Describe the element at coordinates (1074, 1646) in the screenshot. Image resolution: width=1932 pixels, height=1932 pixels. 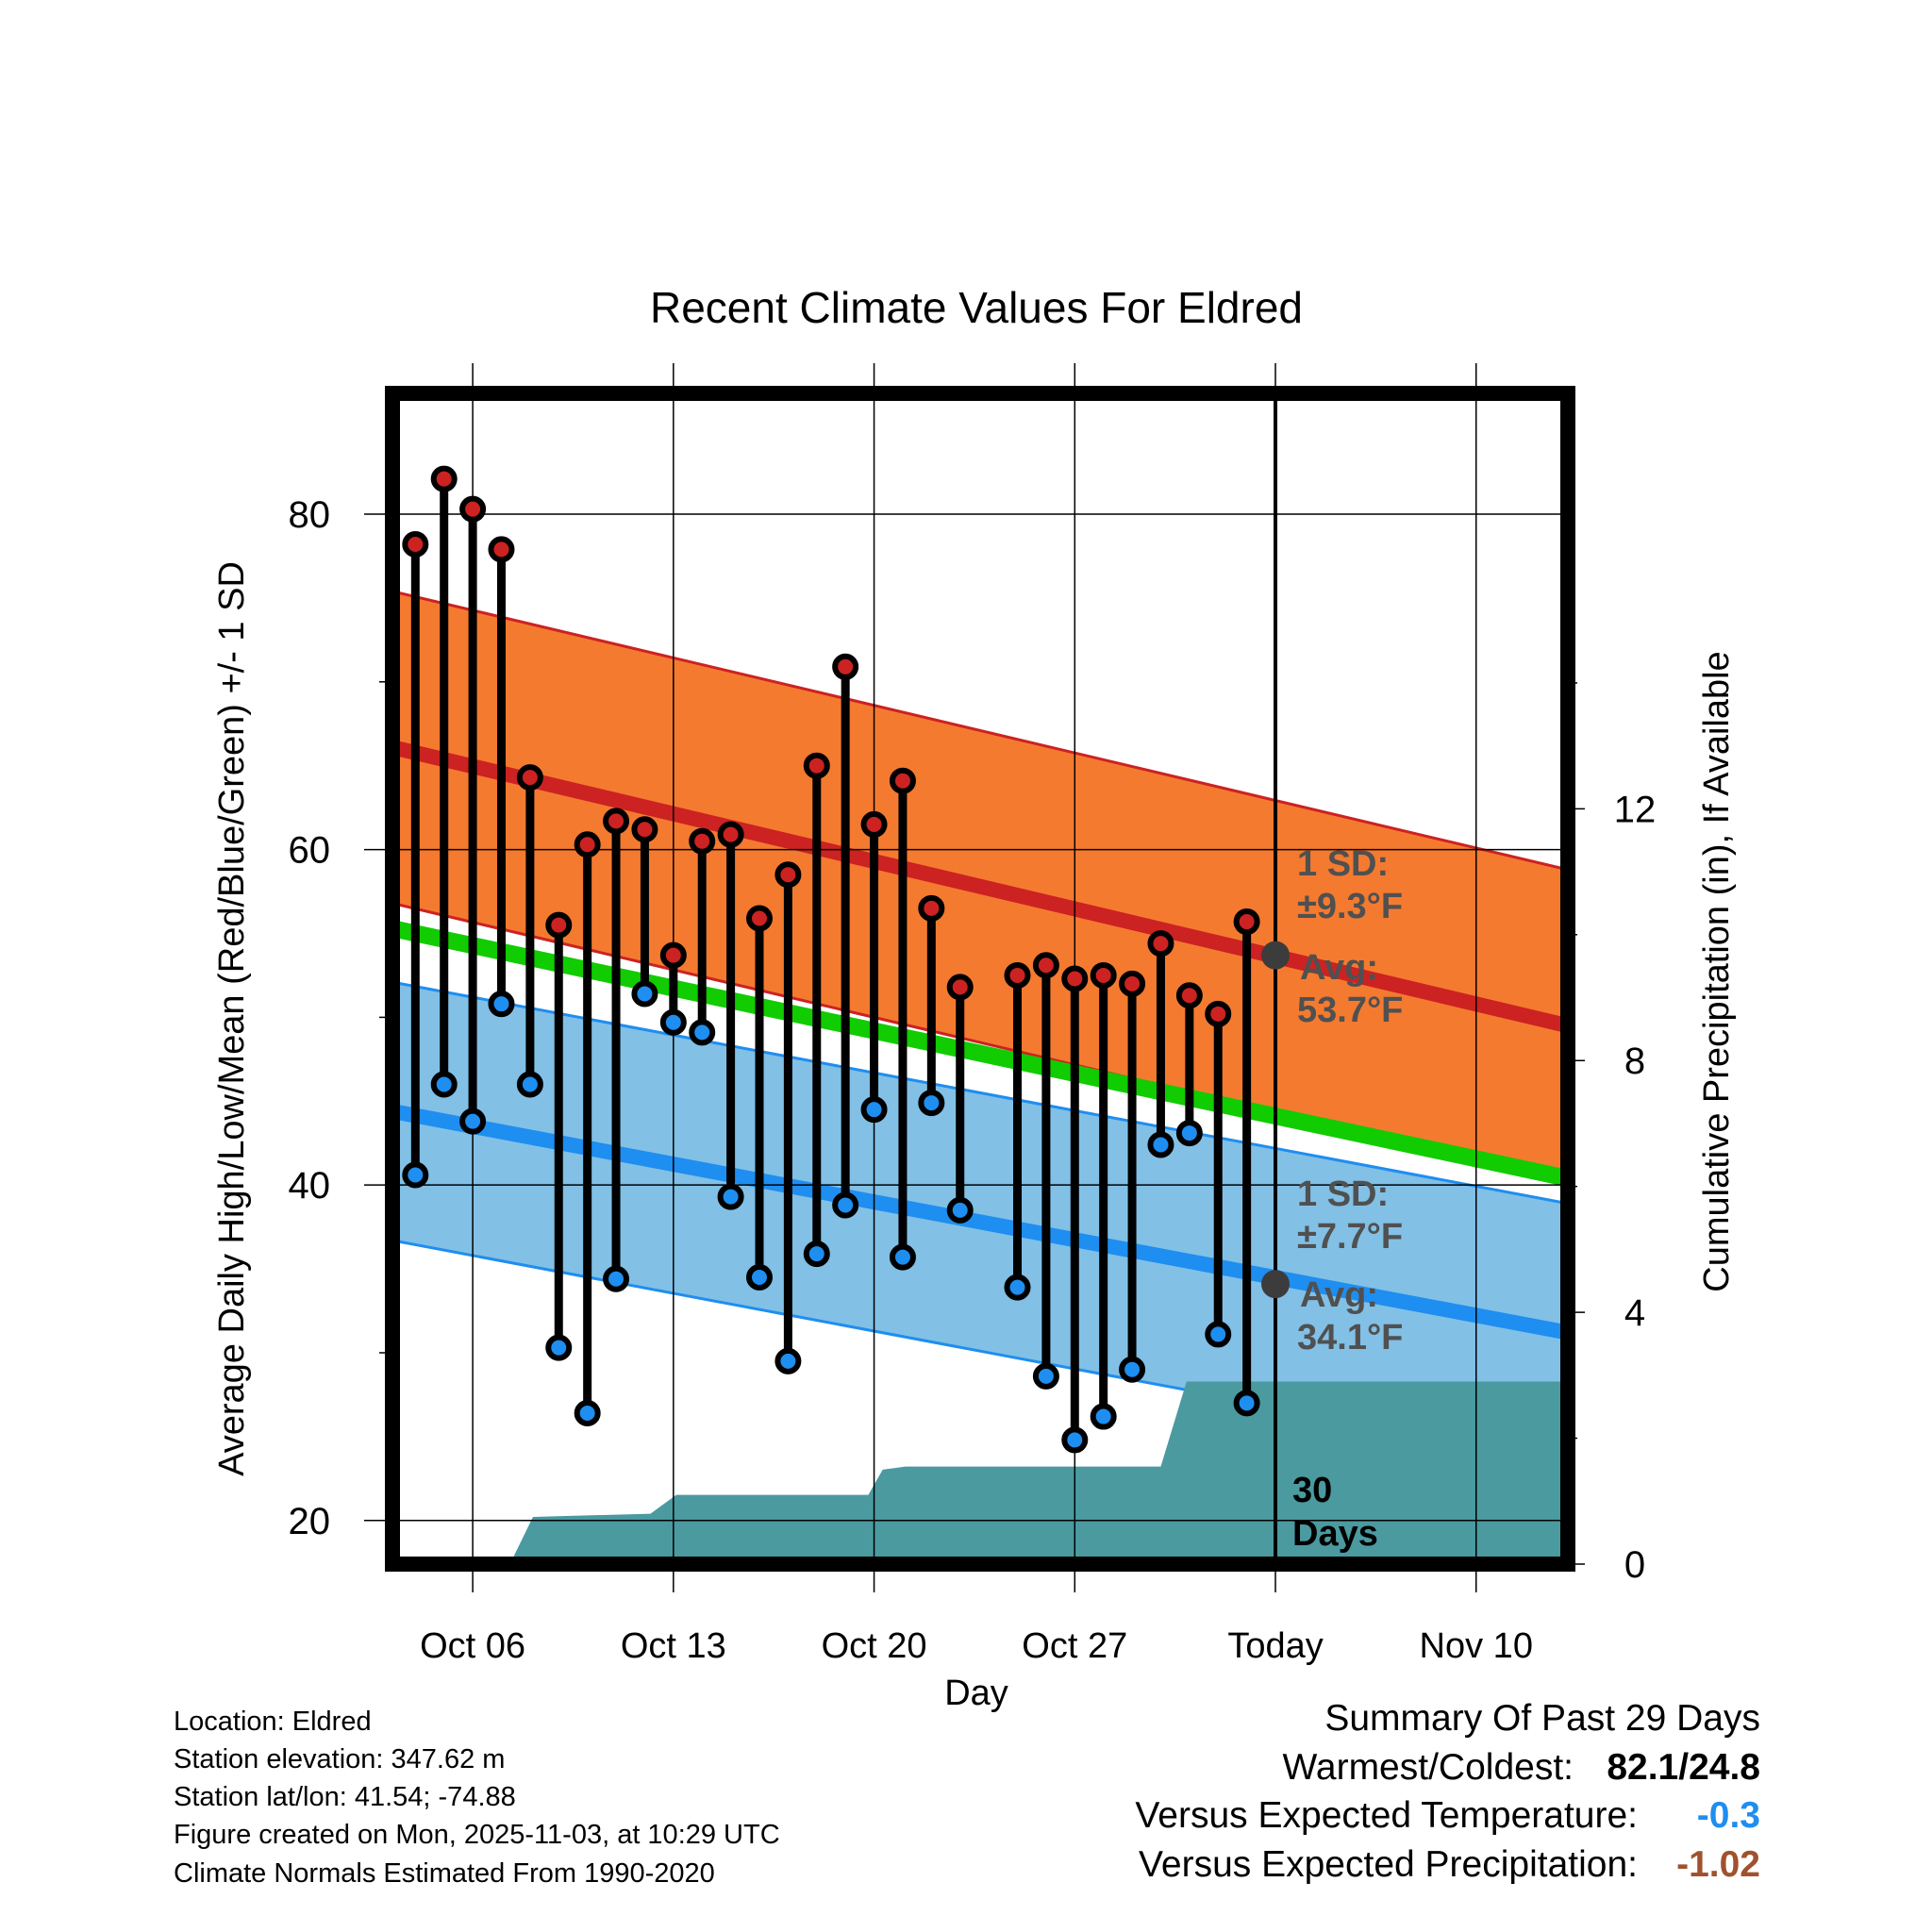
I see `x-tick-label: Oct 27` at that location.